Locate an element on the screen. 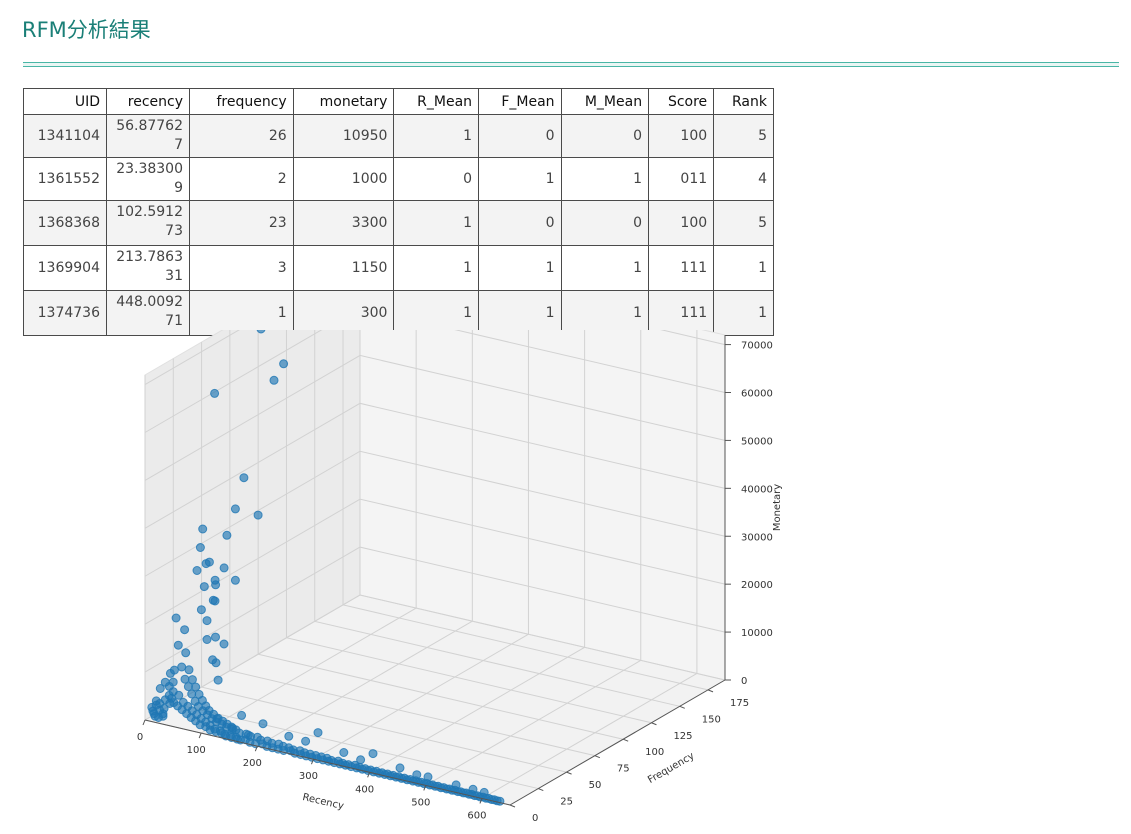  table-cell-score: 011 is located at coordinates (681, 179).